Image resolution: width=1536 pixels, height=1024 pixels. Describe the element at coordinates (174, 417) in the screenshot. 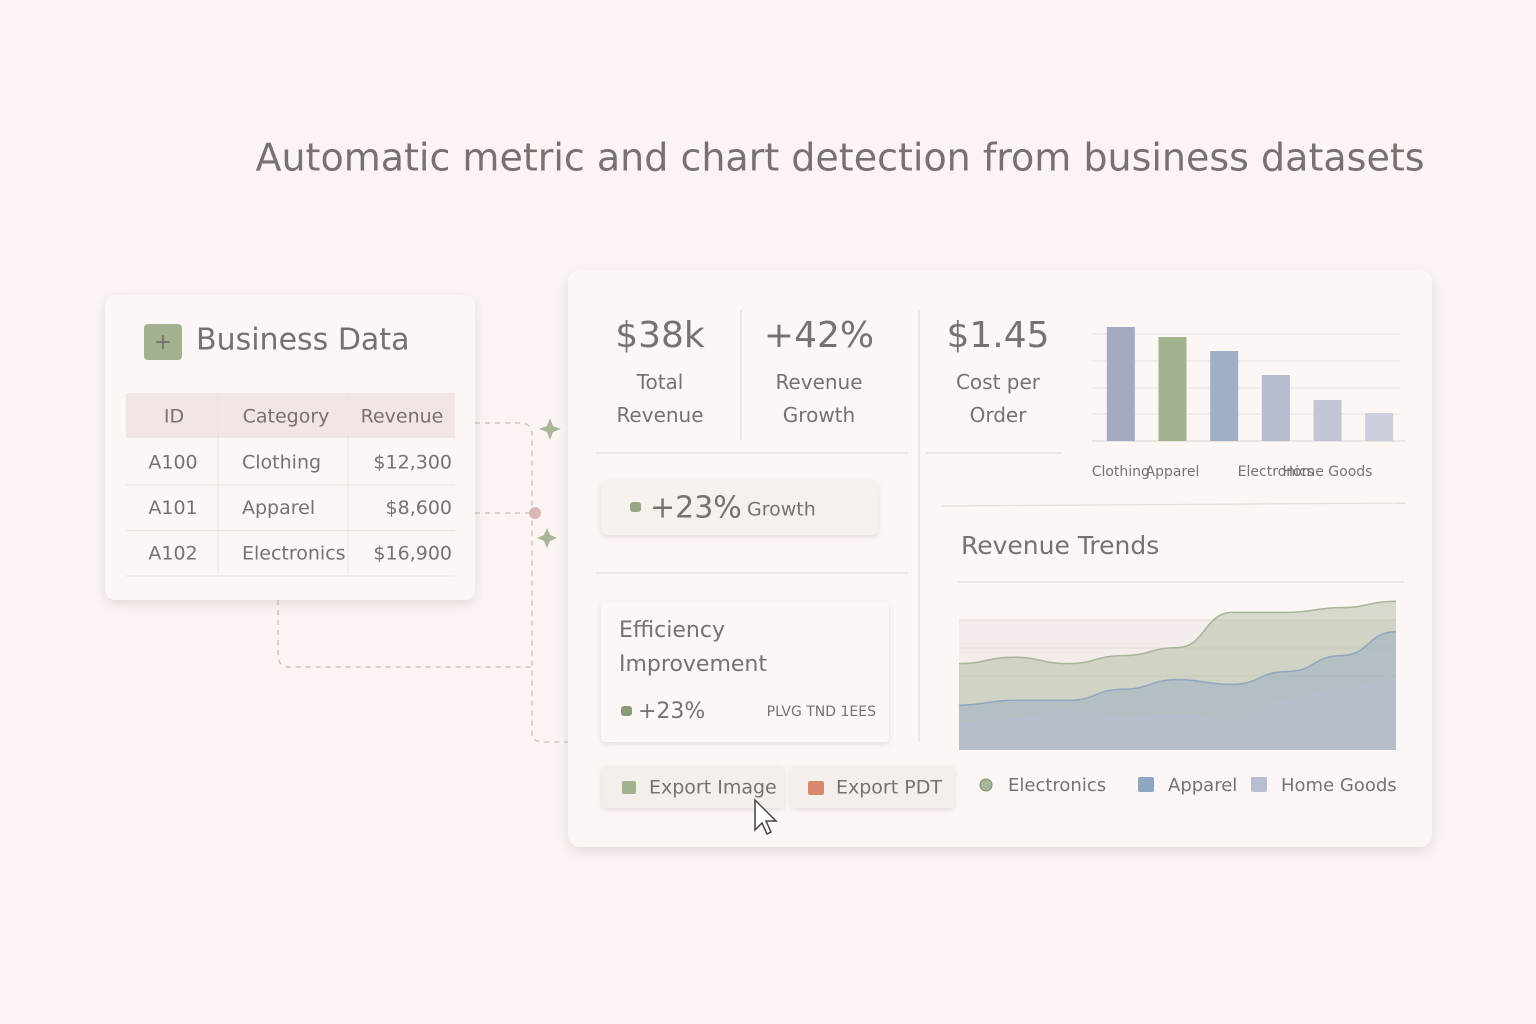

I see `column-header: ID` at that location.